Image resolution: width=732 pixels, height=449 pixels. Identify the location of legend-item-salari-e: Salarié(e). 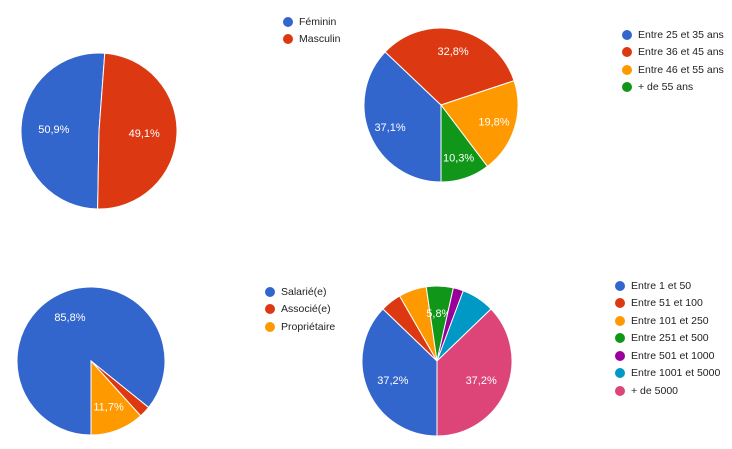
(300, 292).